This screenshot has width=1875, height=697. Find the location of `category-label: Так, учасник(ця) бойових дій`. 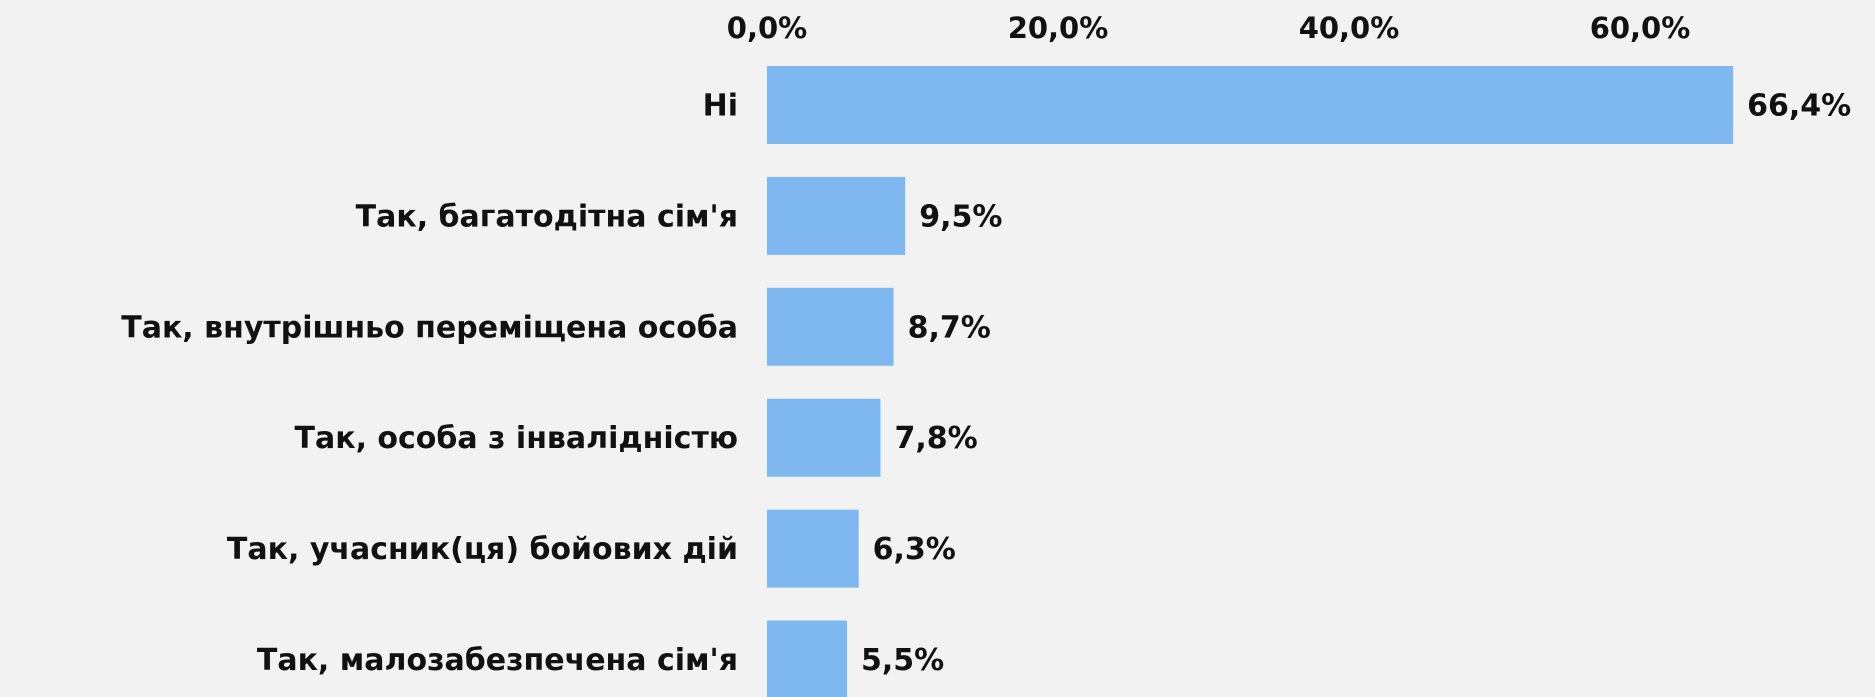

category-label: Так, учасник(ця) бойових дій is located at coordinates (482, 549).